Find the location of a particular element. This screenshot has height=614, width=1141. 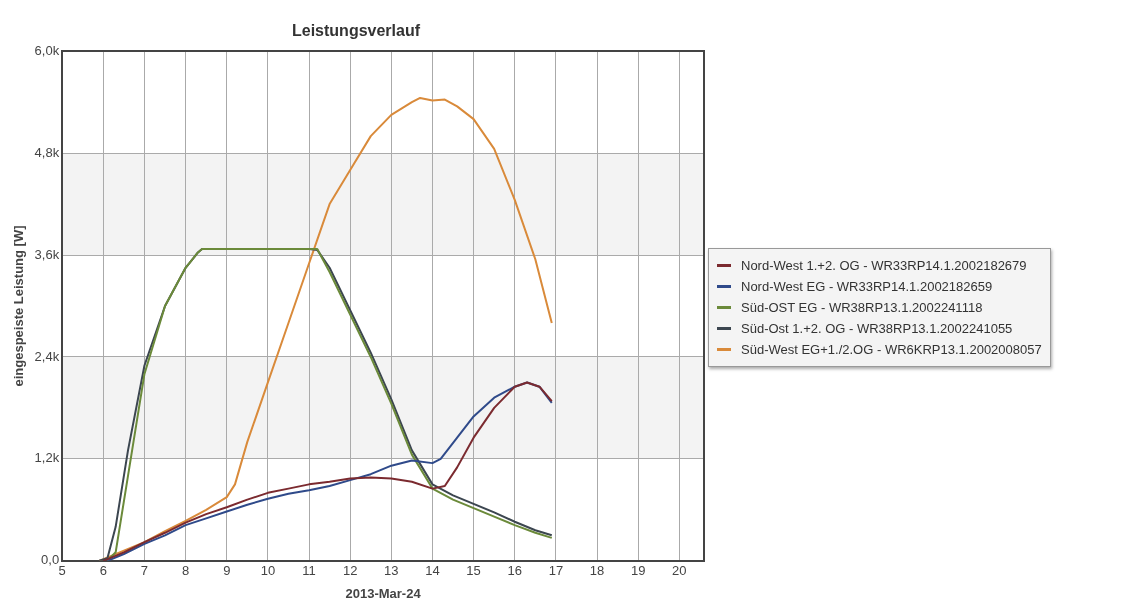

y-axis-title: eingespeiste Leistung [W] is located at coordinates (19, 306).